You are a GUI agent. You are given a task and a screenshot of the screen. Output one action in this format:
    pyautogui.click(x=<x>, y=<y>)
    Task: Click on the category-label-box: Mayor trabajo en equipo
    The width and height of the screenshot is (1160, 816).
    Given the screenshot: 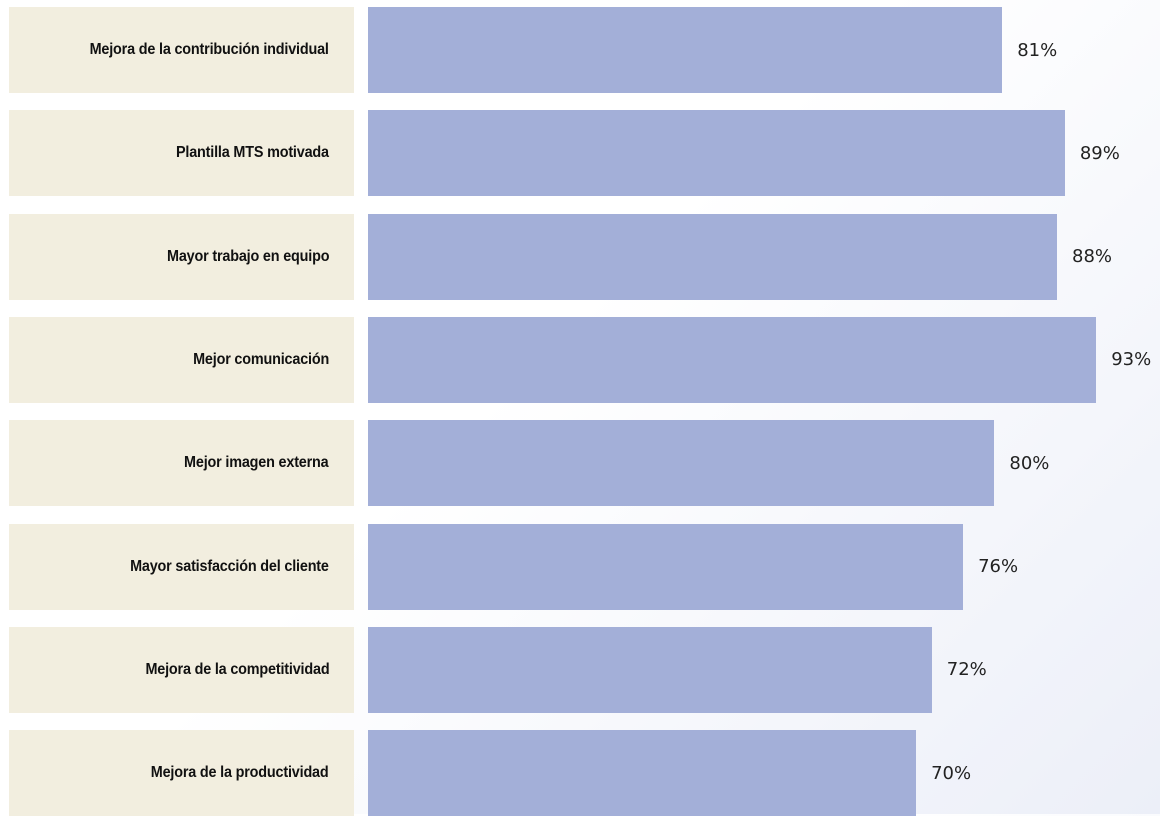 What is the action you would take?
    pyautogui.click(x=181, y=256)
    